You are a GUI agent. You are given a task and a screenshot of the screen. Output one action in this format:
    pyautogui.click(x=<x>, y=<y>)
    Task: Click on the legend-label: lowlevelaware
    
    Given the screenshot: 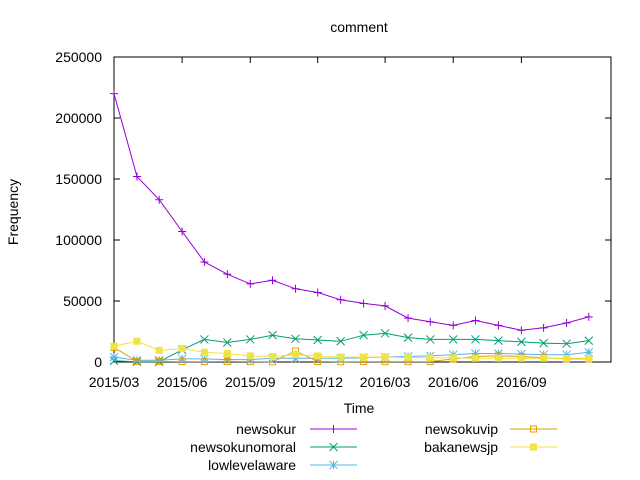 What is the action you would take?
    pyautogui.click(x=252, y=465)
    